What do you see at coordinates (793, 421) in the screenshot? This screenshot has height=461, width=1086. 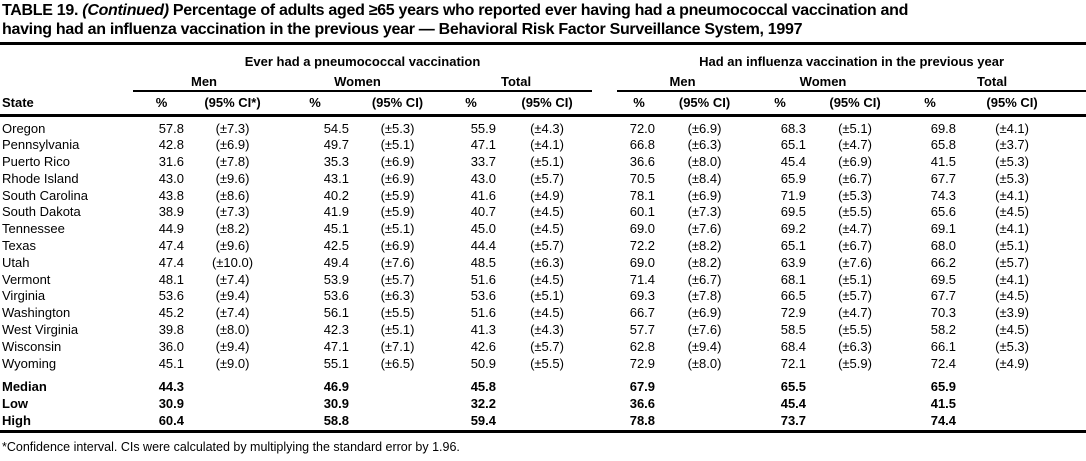 I see `percent-value: 73.7` at bounding box center [793, 421].